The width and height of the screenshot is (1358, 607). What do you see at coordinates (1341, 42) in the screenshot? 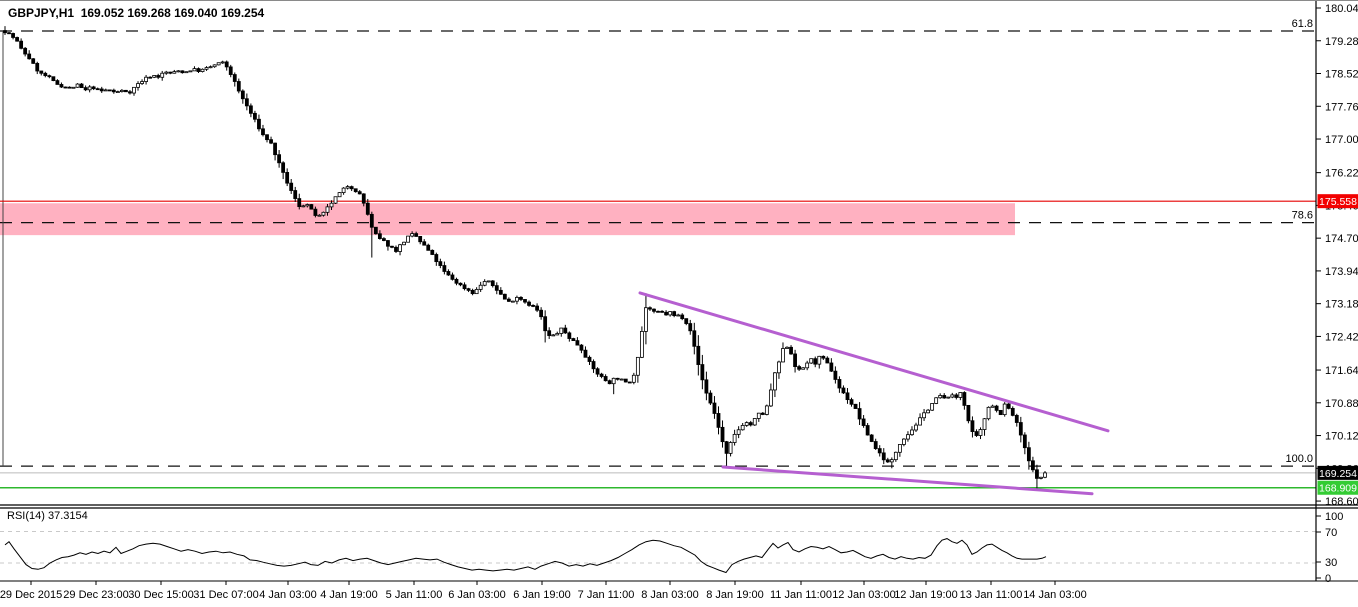
I see `price-tick-label: 179.280` at bounding box center [1341, 42].